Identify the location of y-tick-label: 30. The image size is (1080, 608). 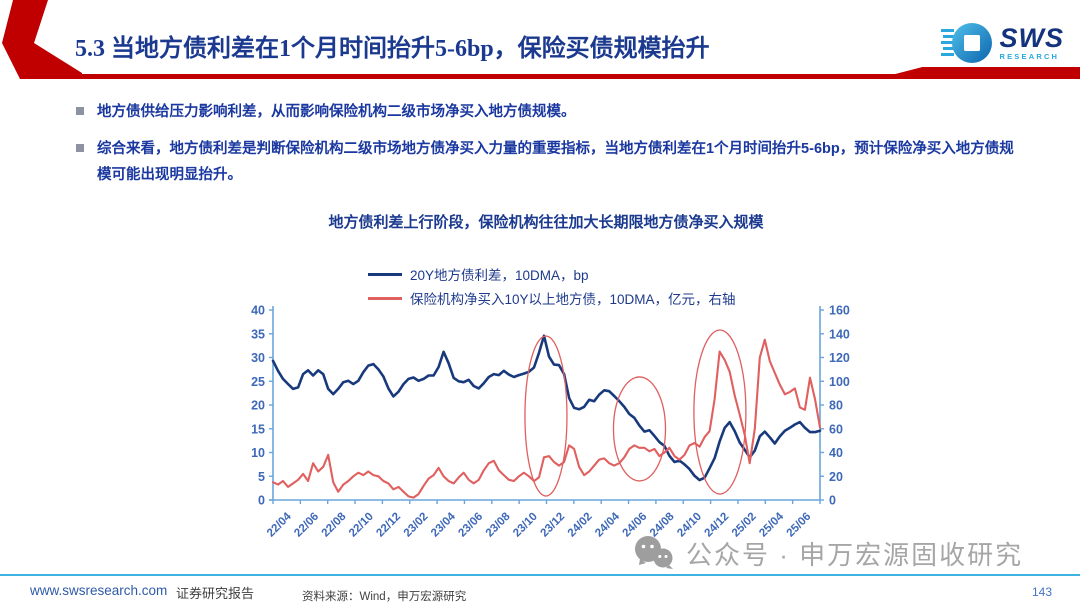
(258, 358).